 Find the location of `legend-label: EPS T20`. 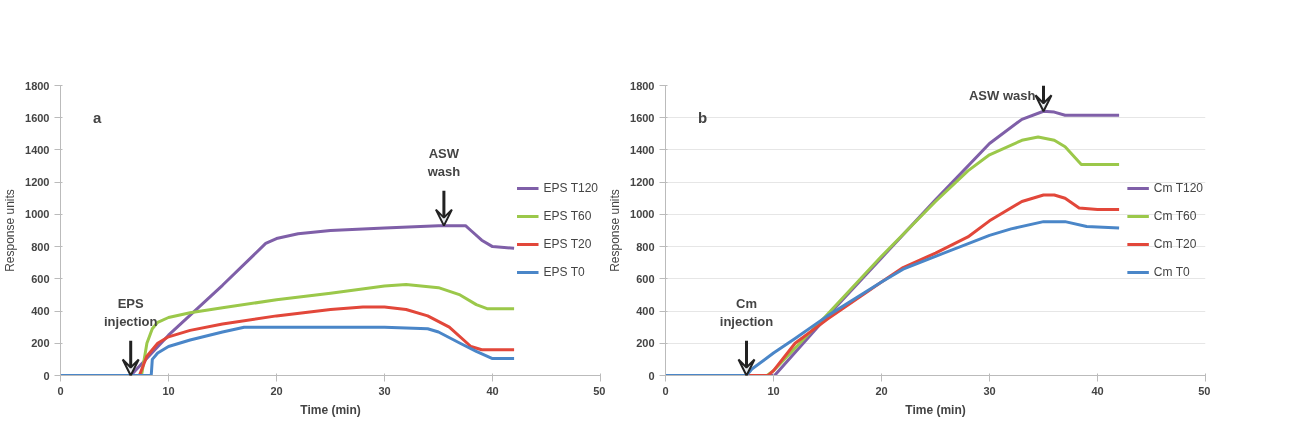

legend-label: EPS T20 is located at coordinates (567, 244).